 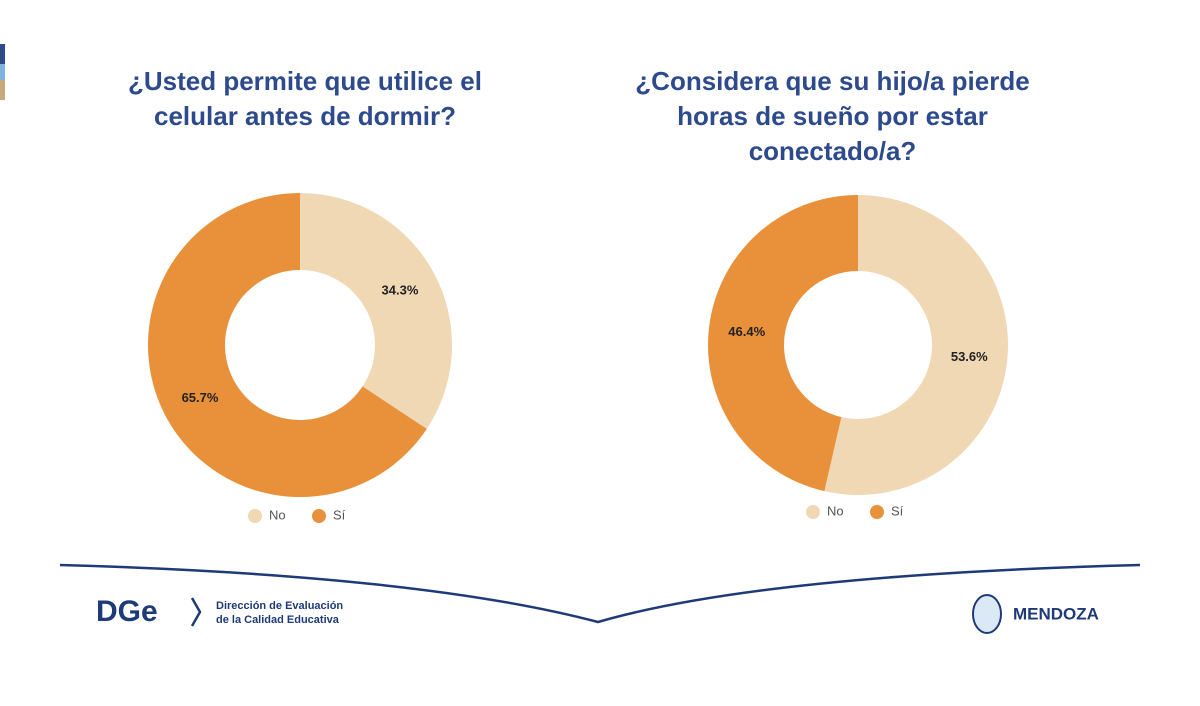 What do you see at coordinates (278, 620) in the screenshot?
I see `org-name: de la Calidad Educativa` at bounding box center [278, 620].